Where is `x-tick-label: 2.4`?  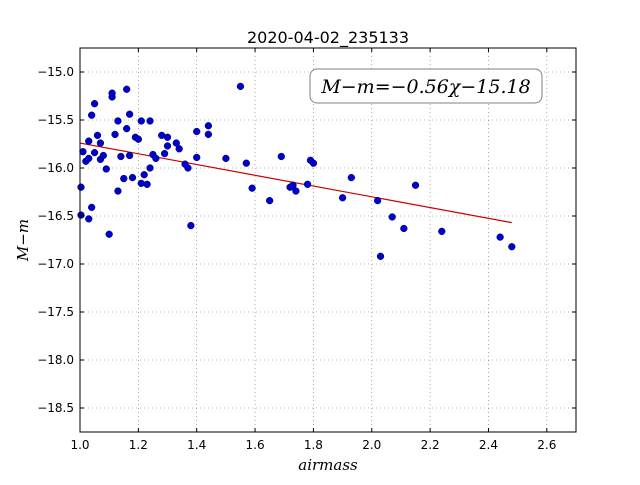
x-tick-label: 2.4 is located at coordinates (488, 445).